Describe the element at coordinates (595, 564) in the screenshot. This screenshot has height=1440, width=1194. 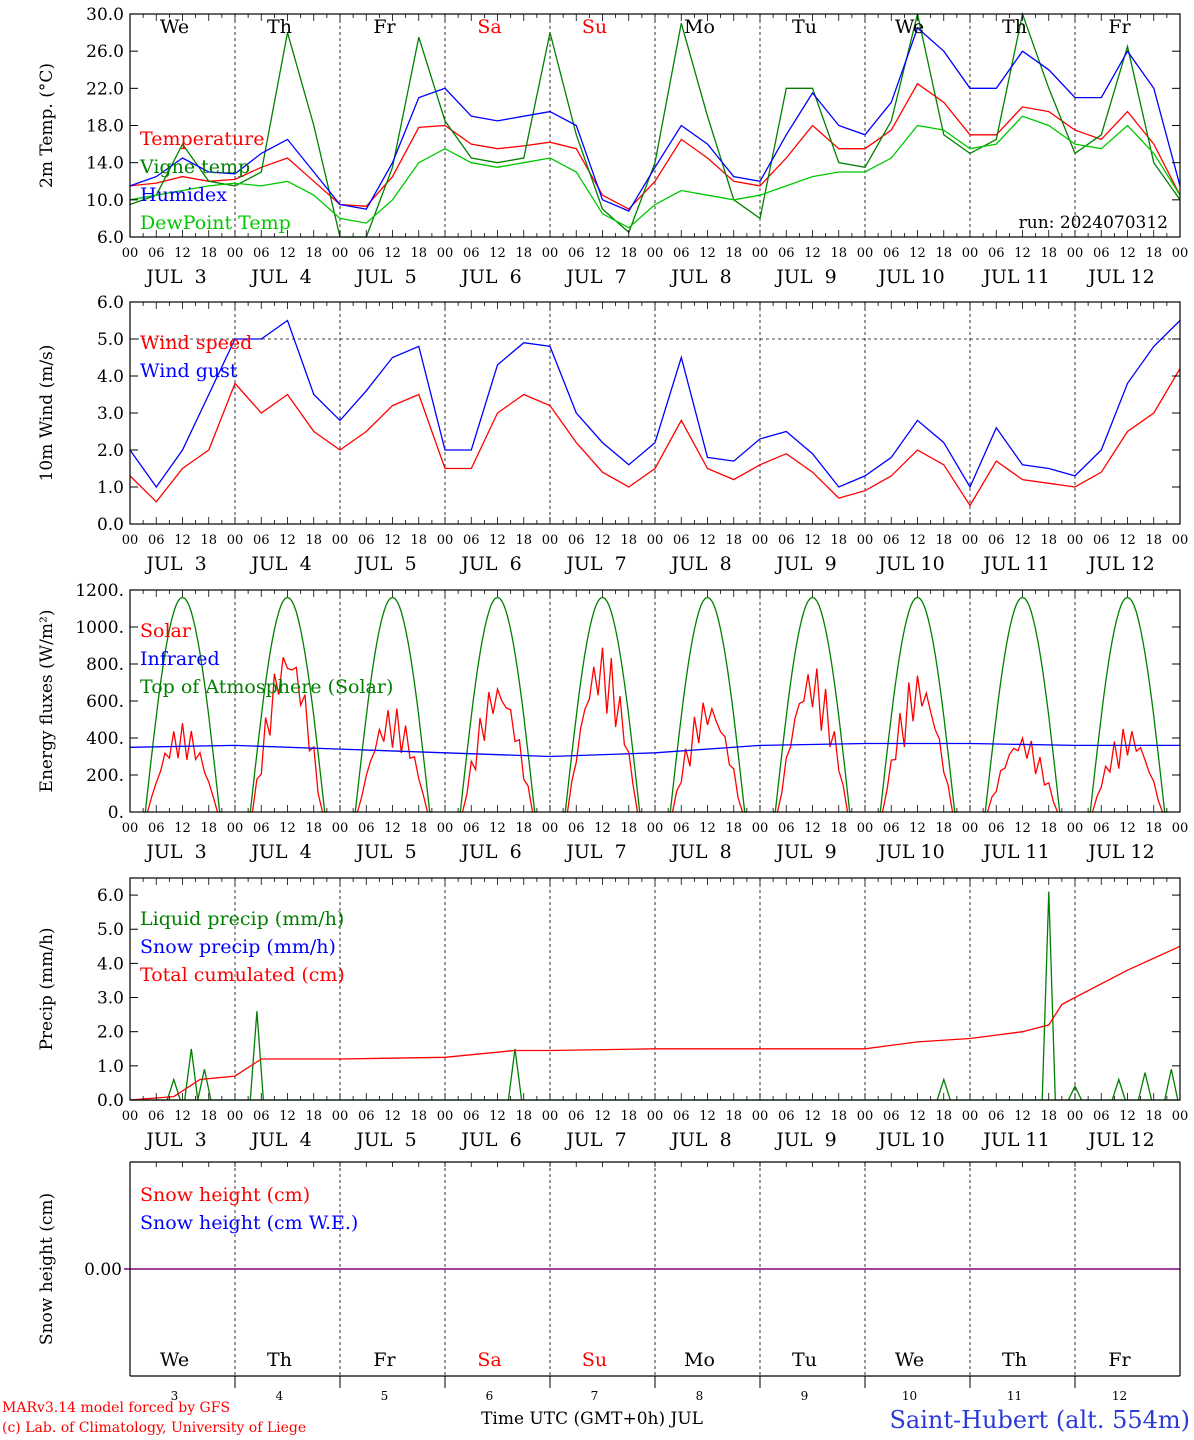
I see `wind-panel-date-label: JUL 7` at that location.